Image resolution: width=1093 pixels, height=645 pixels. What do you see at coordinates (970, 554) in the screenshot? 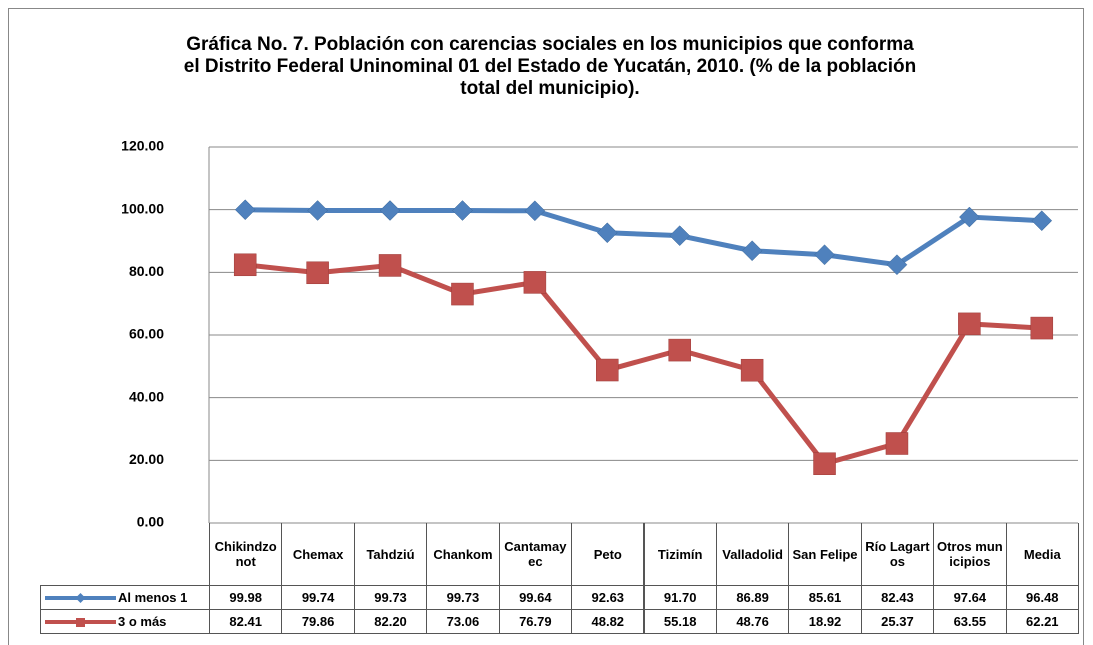
I see `category-cell: Otros municipios` at bounding box center [970, 554].